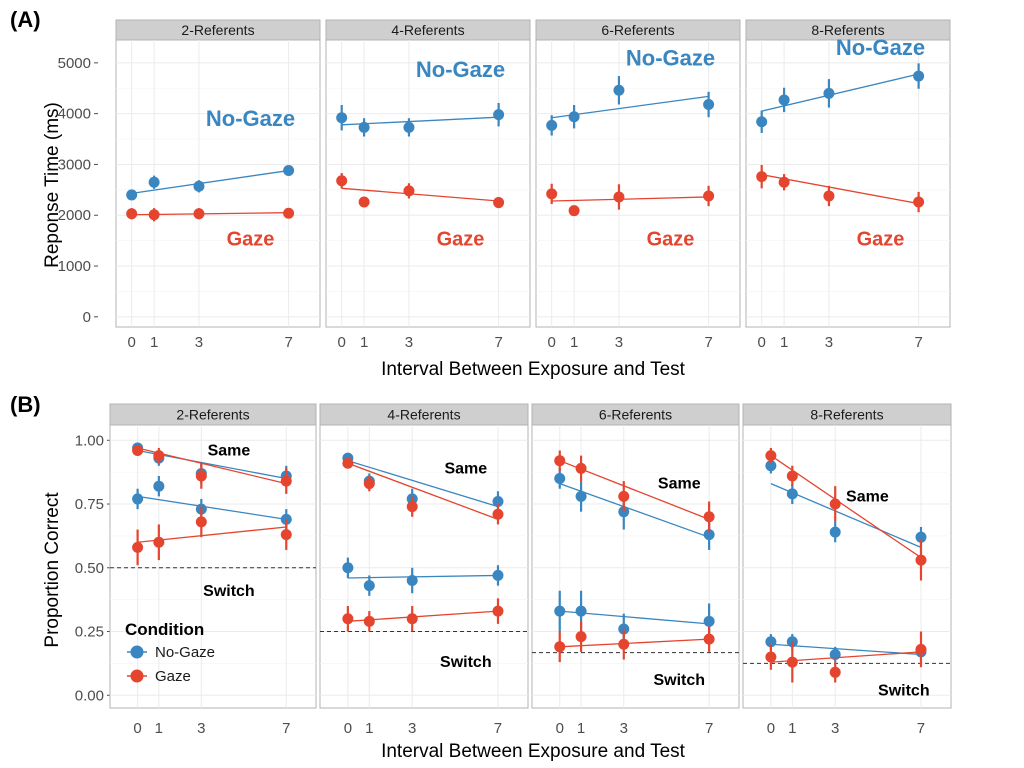  I want to click on panel-b-facet-2-referents: 2-Referents 0 1 3 7 Same Switch, so click(213, 570).